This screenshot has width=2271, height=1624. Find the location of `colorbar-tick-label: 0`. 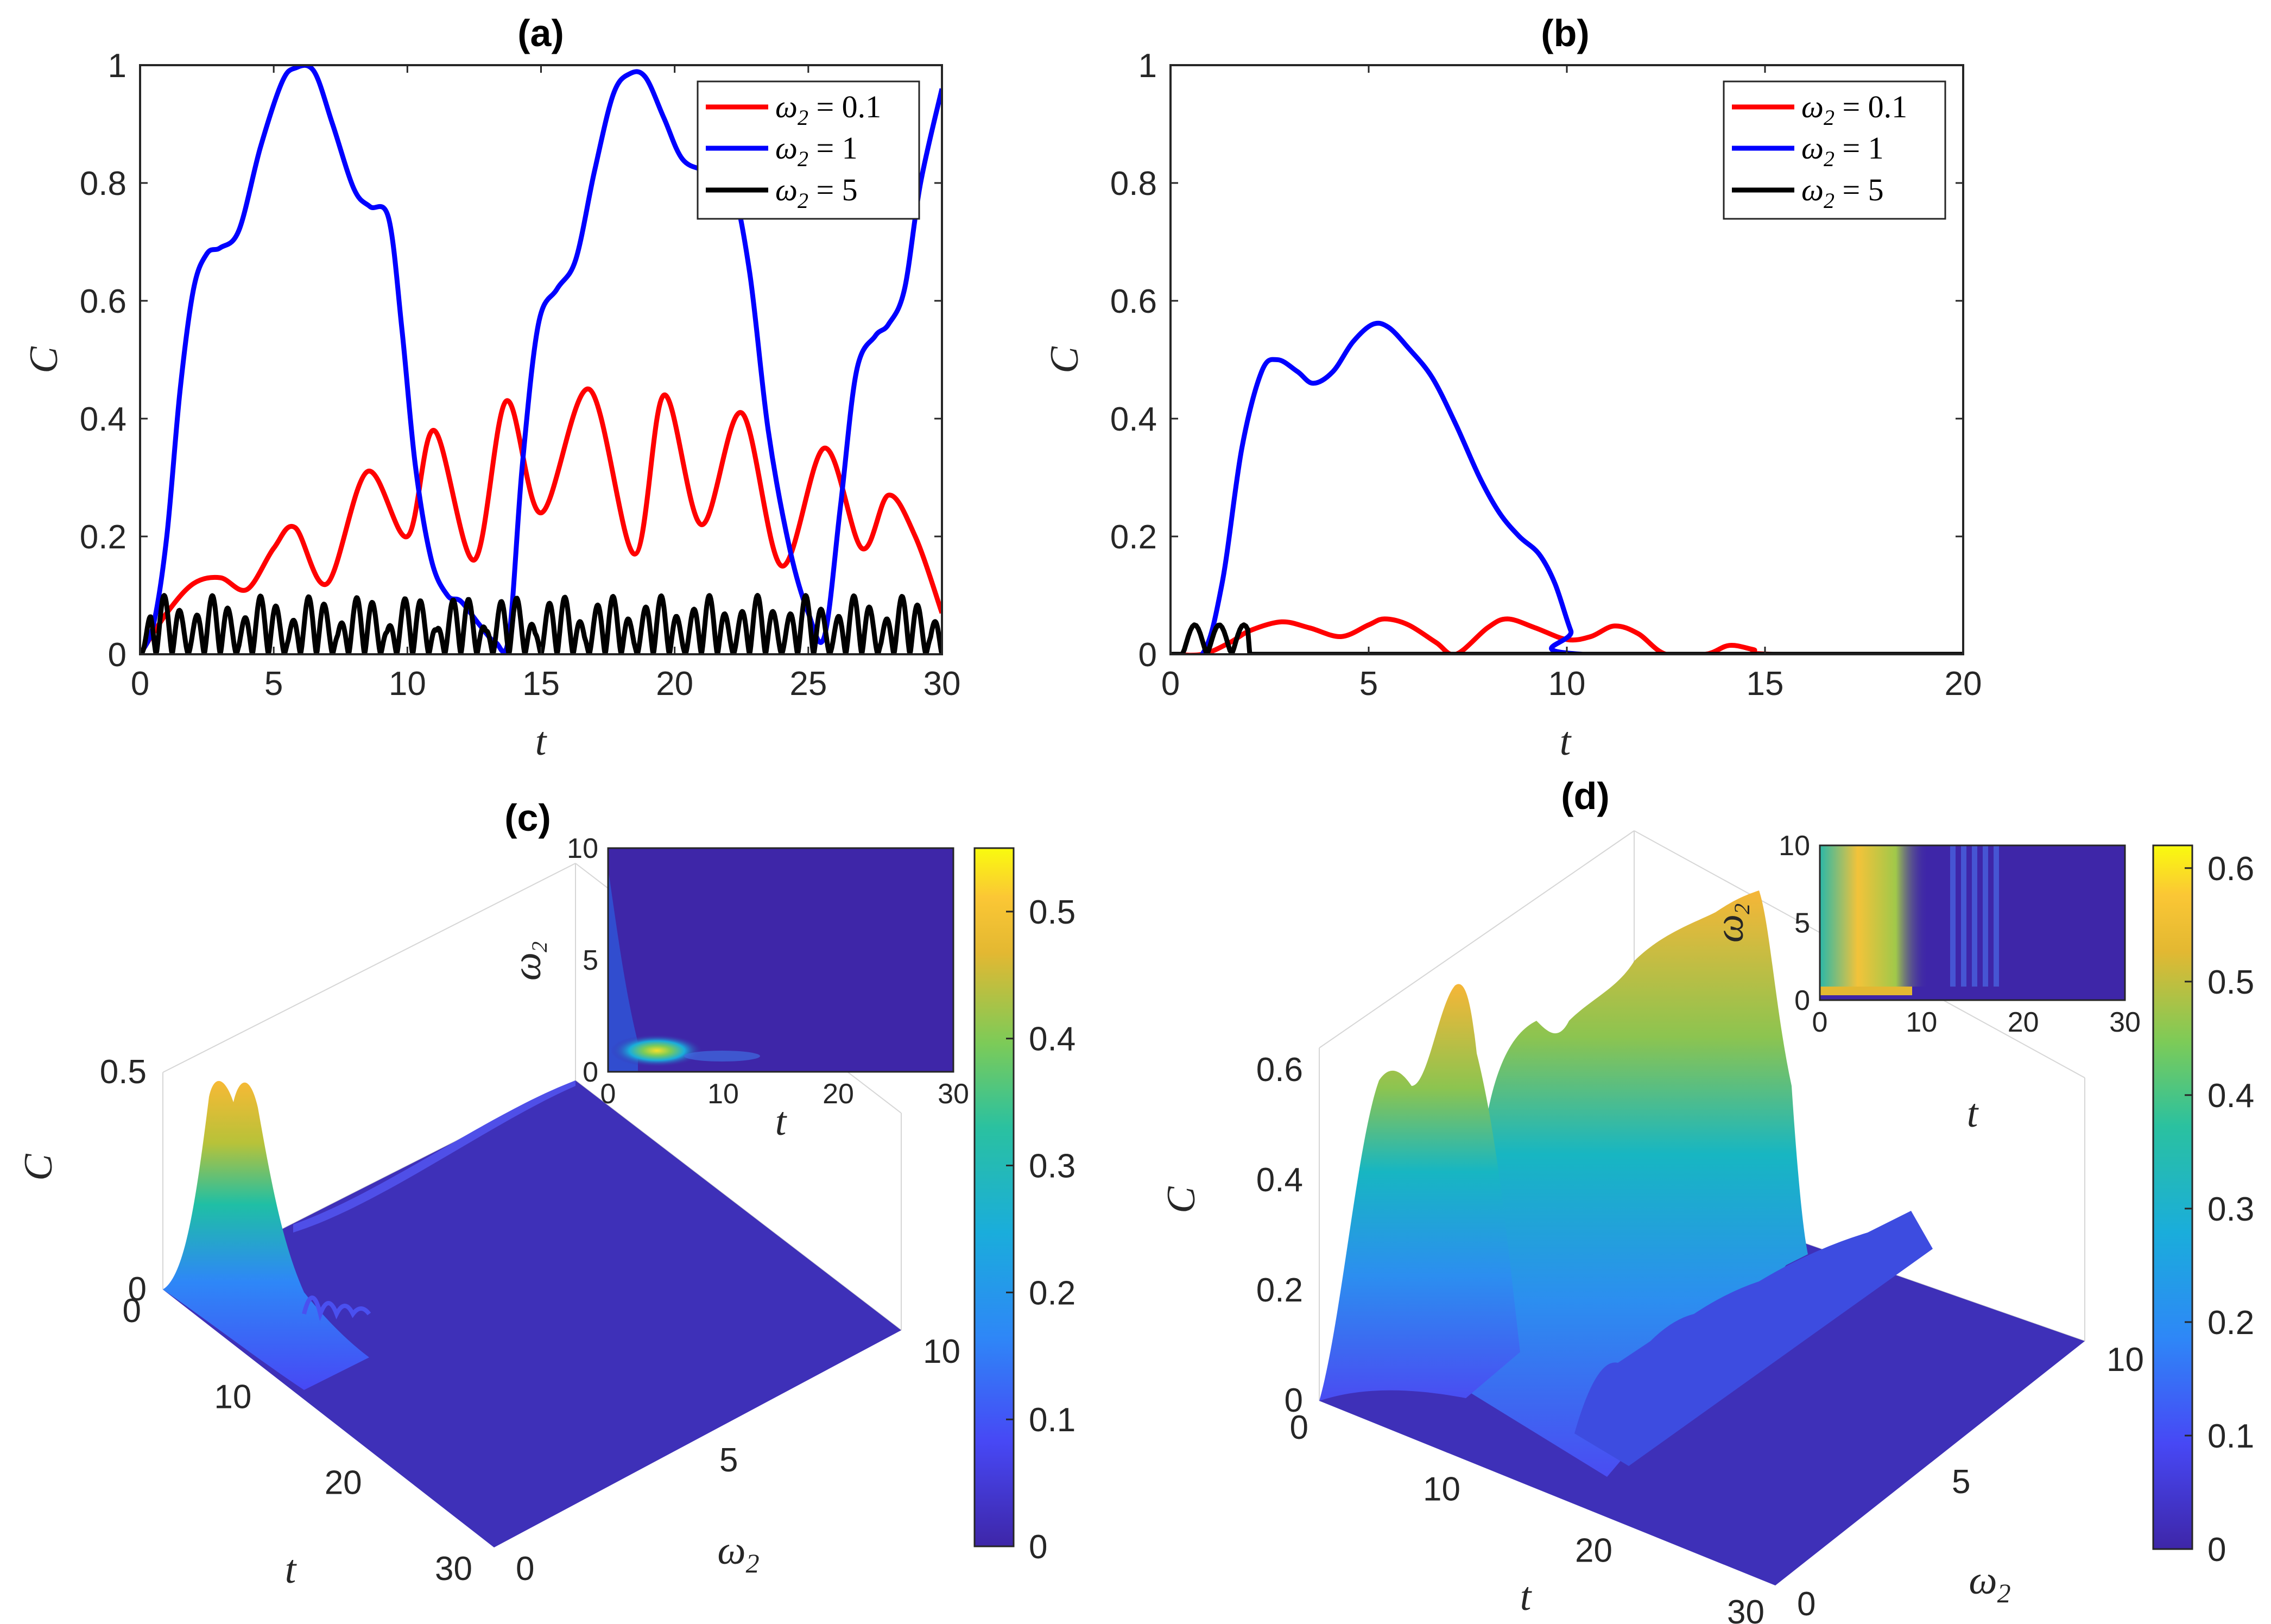

colorbar-tick-label: 0 is located at coordinates (2216, 1550).